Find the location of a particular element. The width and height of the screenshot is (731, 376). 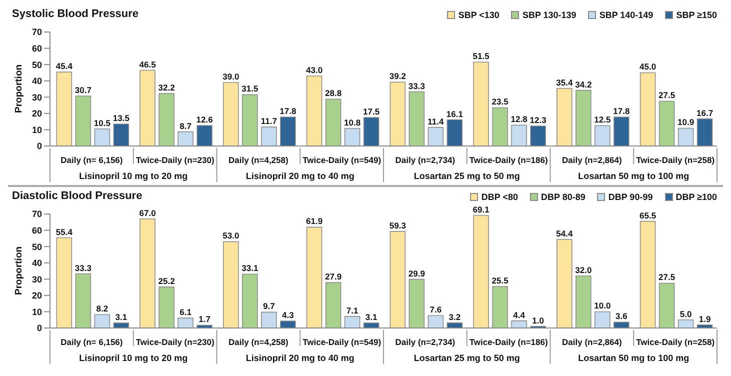

legend-label: SBP 140-149 is located at coordinates (626, 15).